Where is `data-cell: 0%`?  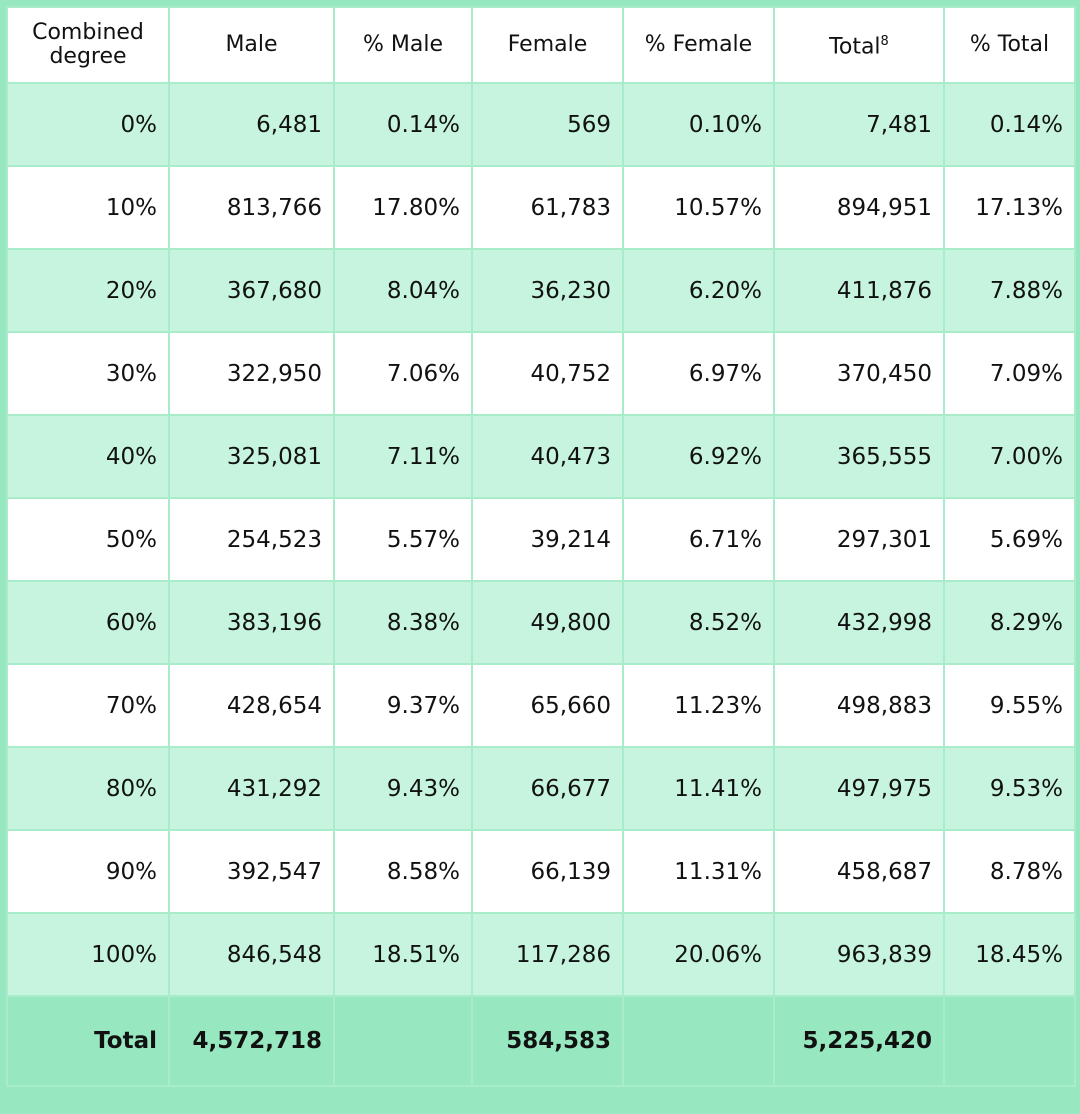
data-cell: 0% is located at coordinates (88, 124).